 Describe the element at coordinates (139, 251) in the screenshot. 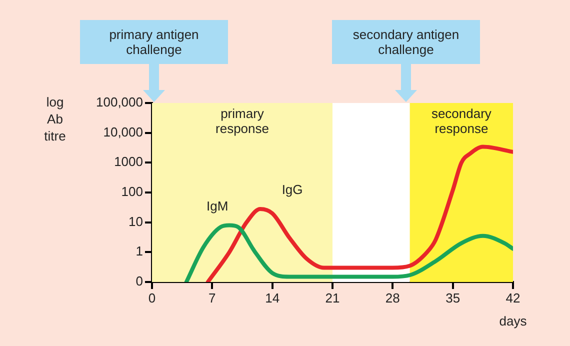

I see `y-tick-label: 1` at that location.